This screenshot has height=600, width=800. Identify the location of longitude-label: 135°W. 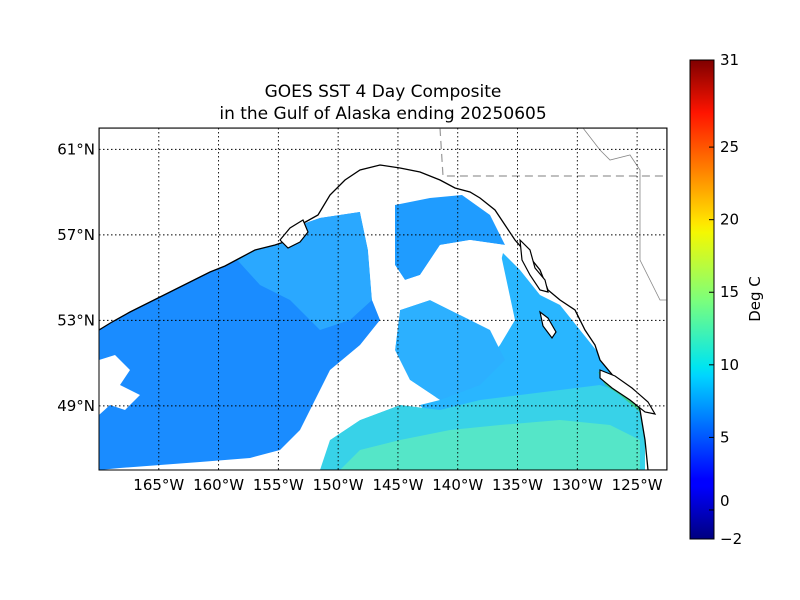
(517, 485).